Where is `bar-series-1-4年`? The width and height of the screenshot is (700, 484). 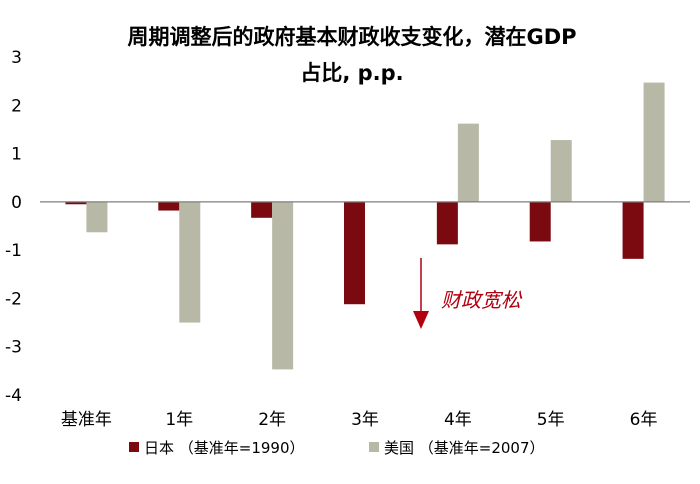 bar-series-1-4年 is located at coordinates (468, 162).